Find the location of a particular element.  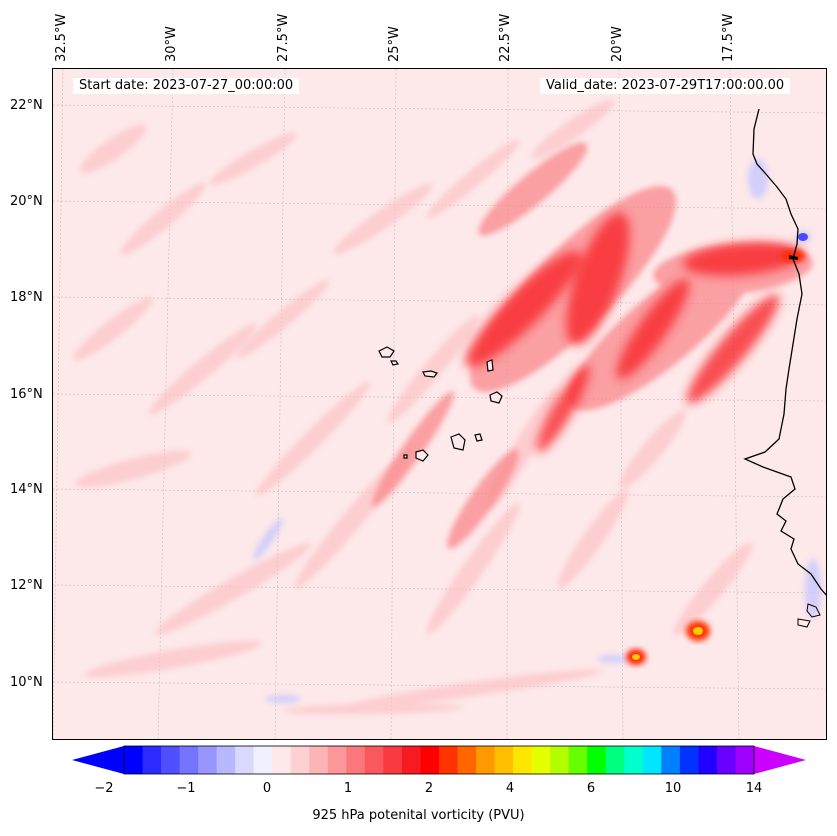

pv-streaks-strong is located at coordinates (634, 332).